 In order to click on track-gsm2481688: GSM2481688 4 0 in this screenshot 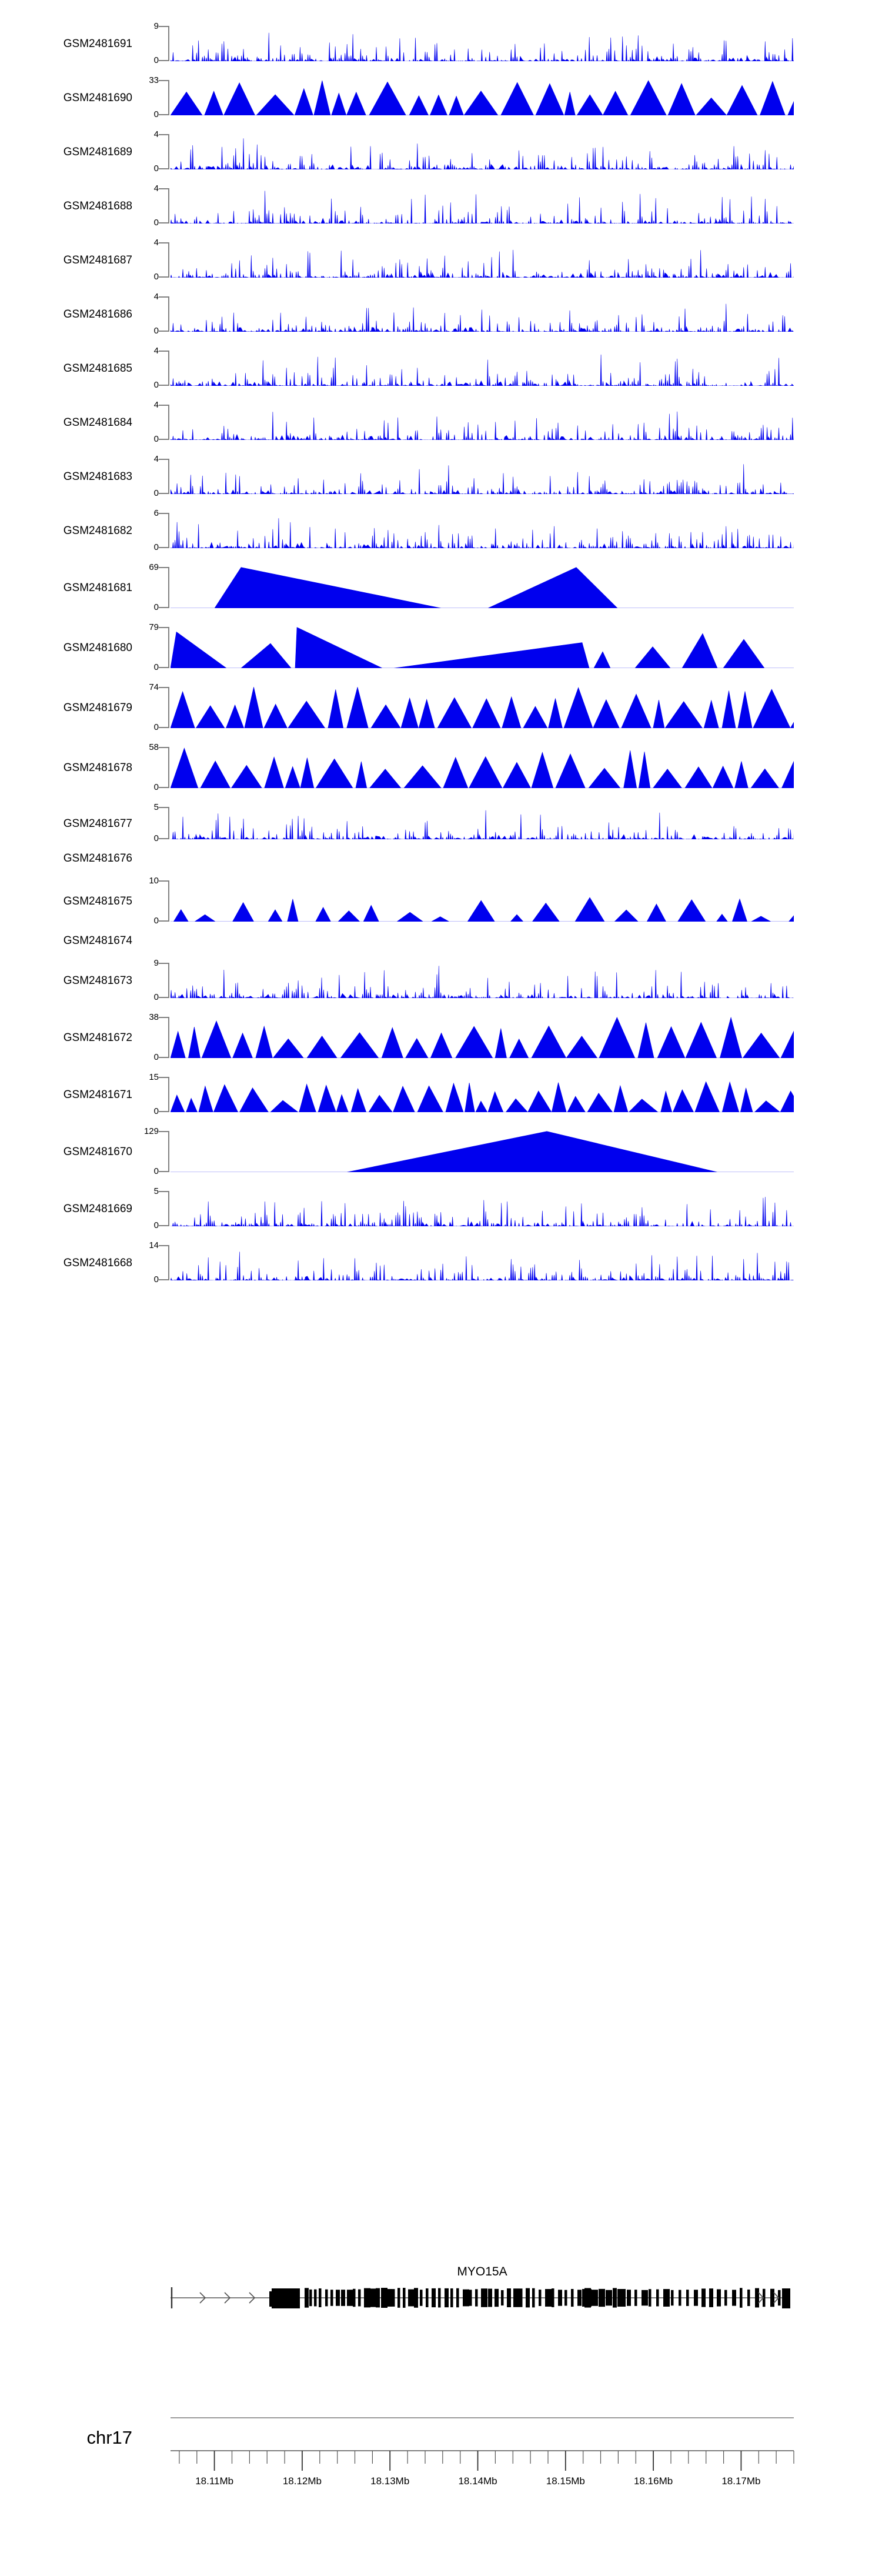, I will do `click(441, 211)`.